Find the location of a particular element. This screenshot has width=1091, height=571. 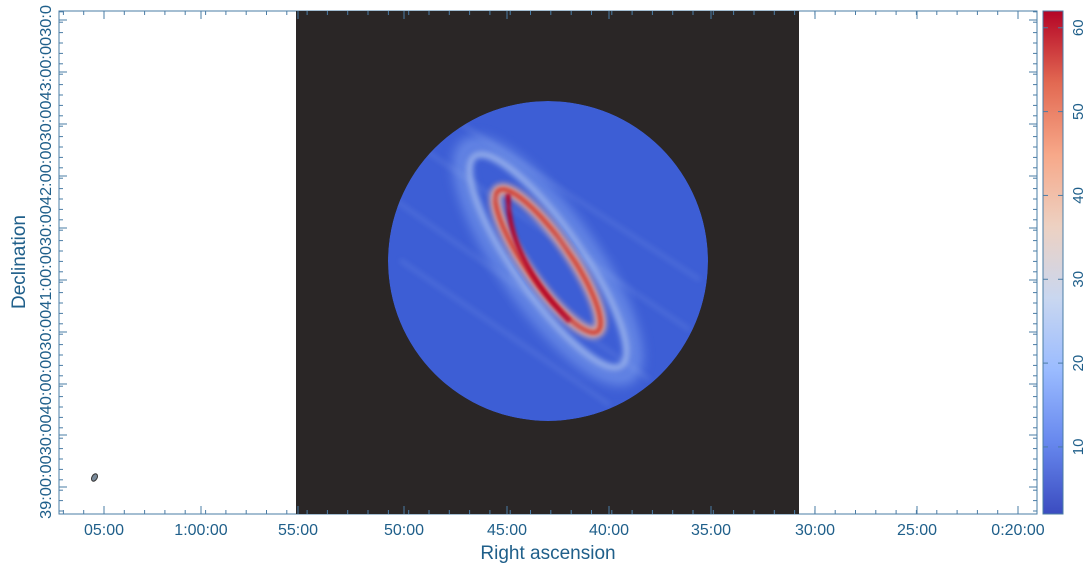

outer-ring-emission is located at coordinates (548, 261).